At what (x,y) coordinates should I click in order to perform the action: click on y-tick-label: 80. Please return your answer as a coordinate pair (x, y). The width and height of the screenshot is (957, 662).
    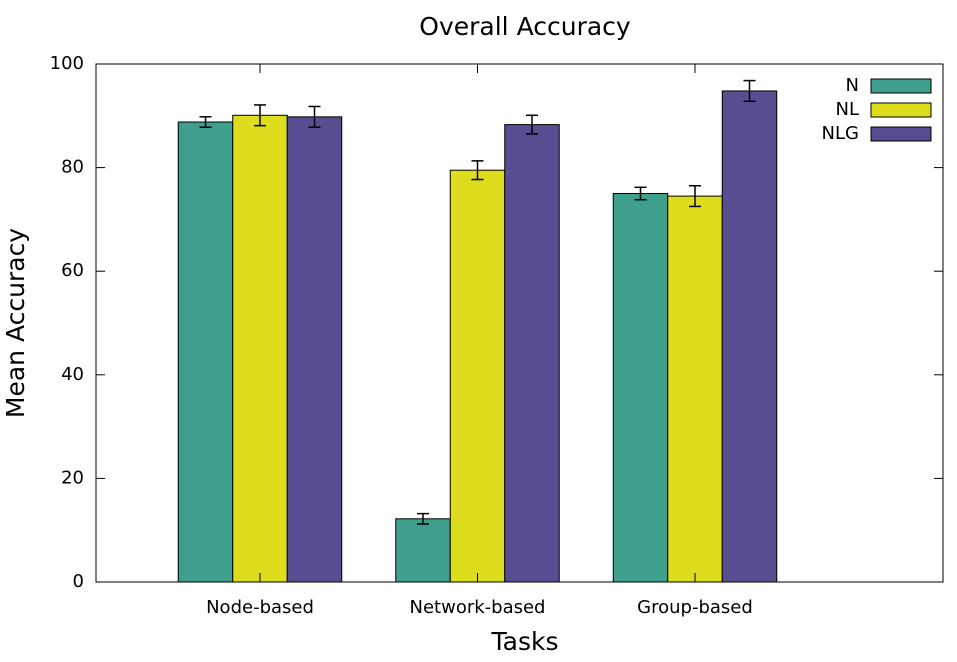
    Looking at the image, I should click on (72, 167).